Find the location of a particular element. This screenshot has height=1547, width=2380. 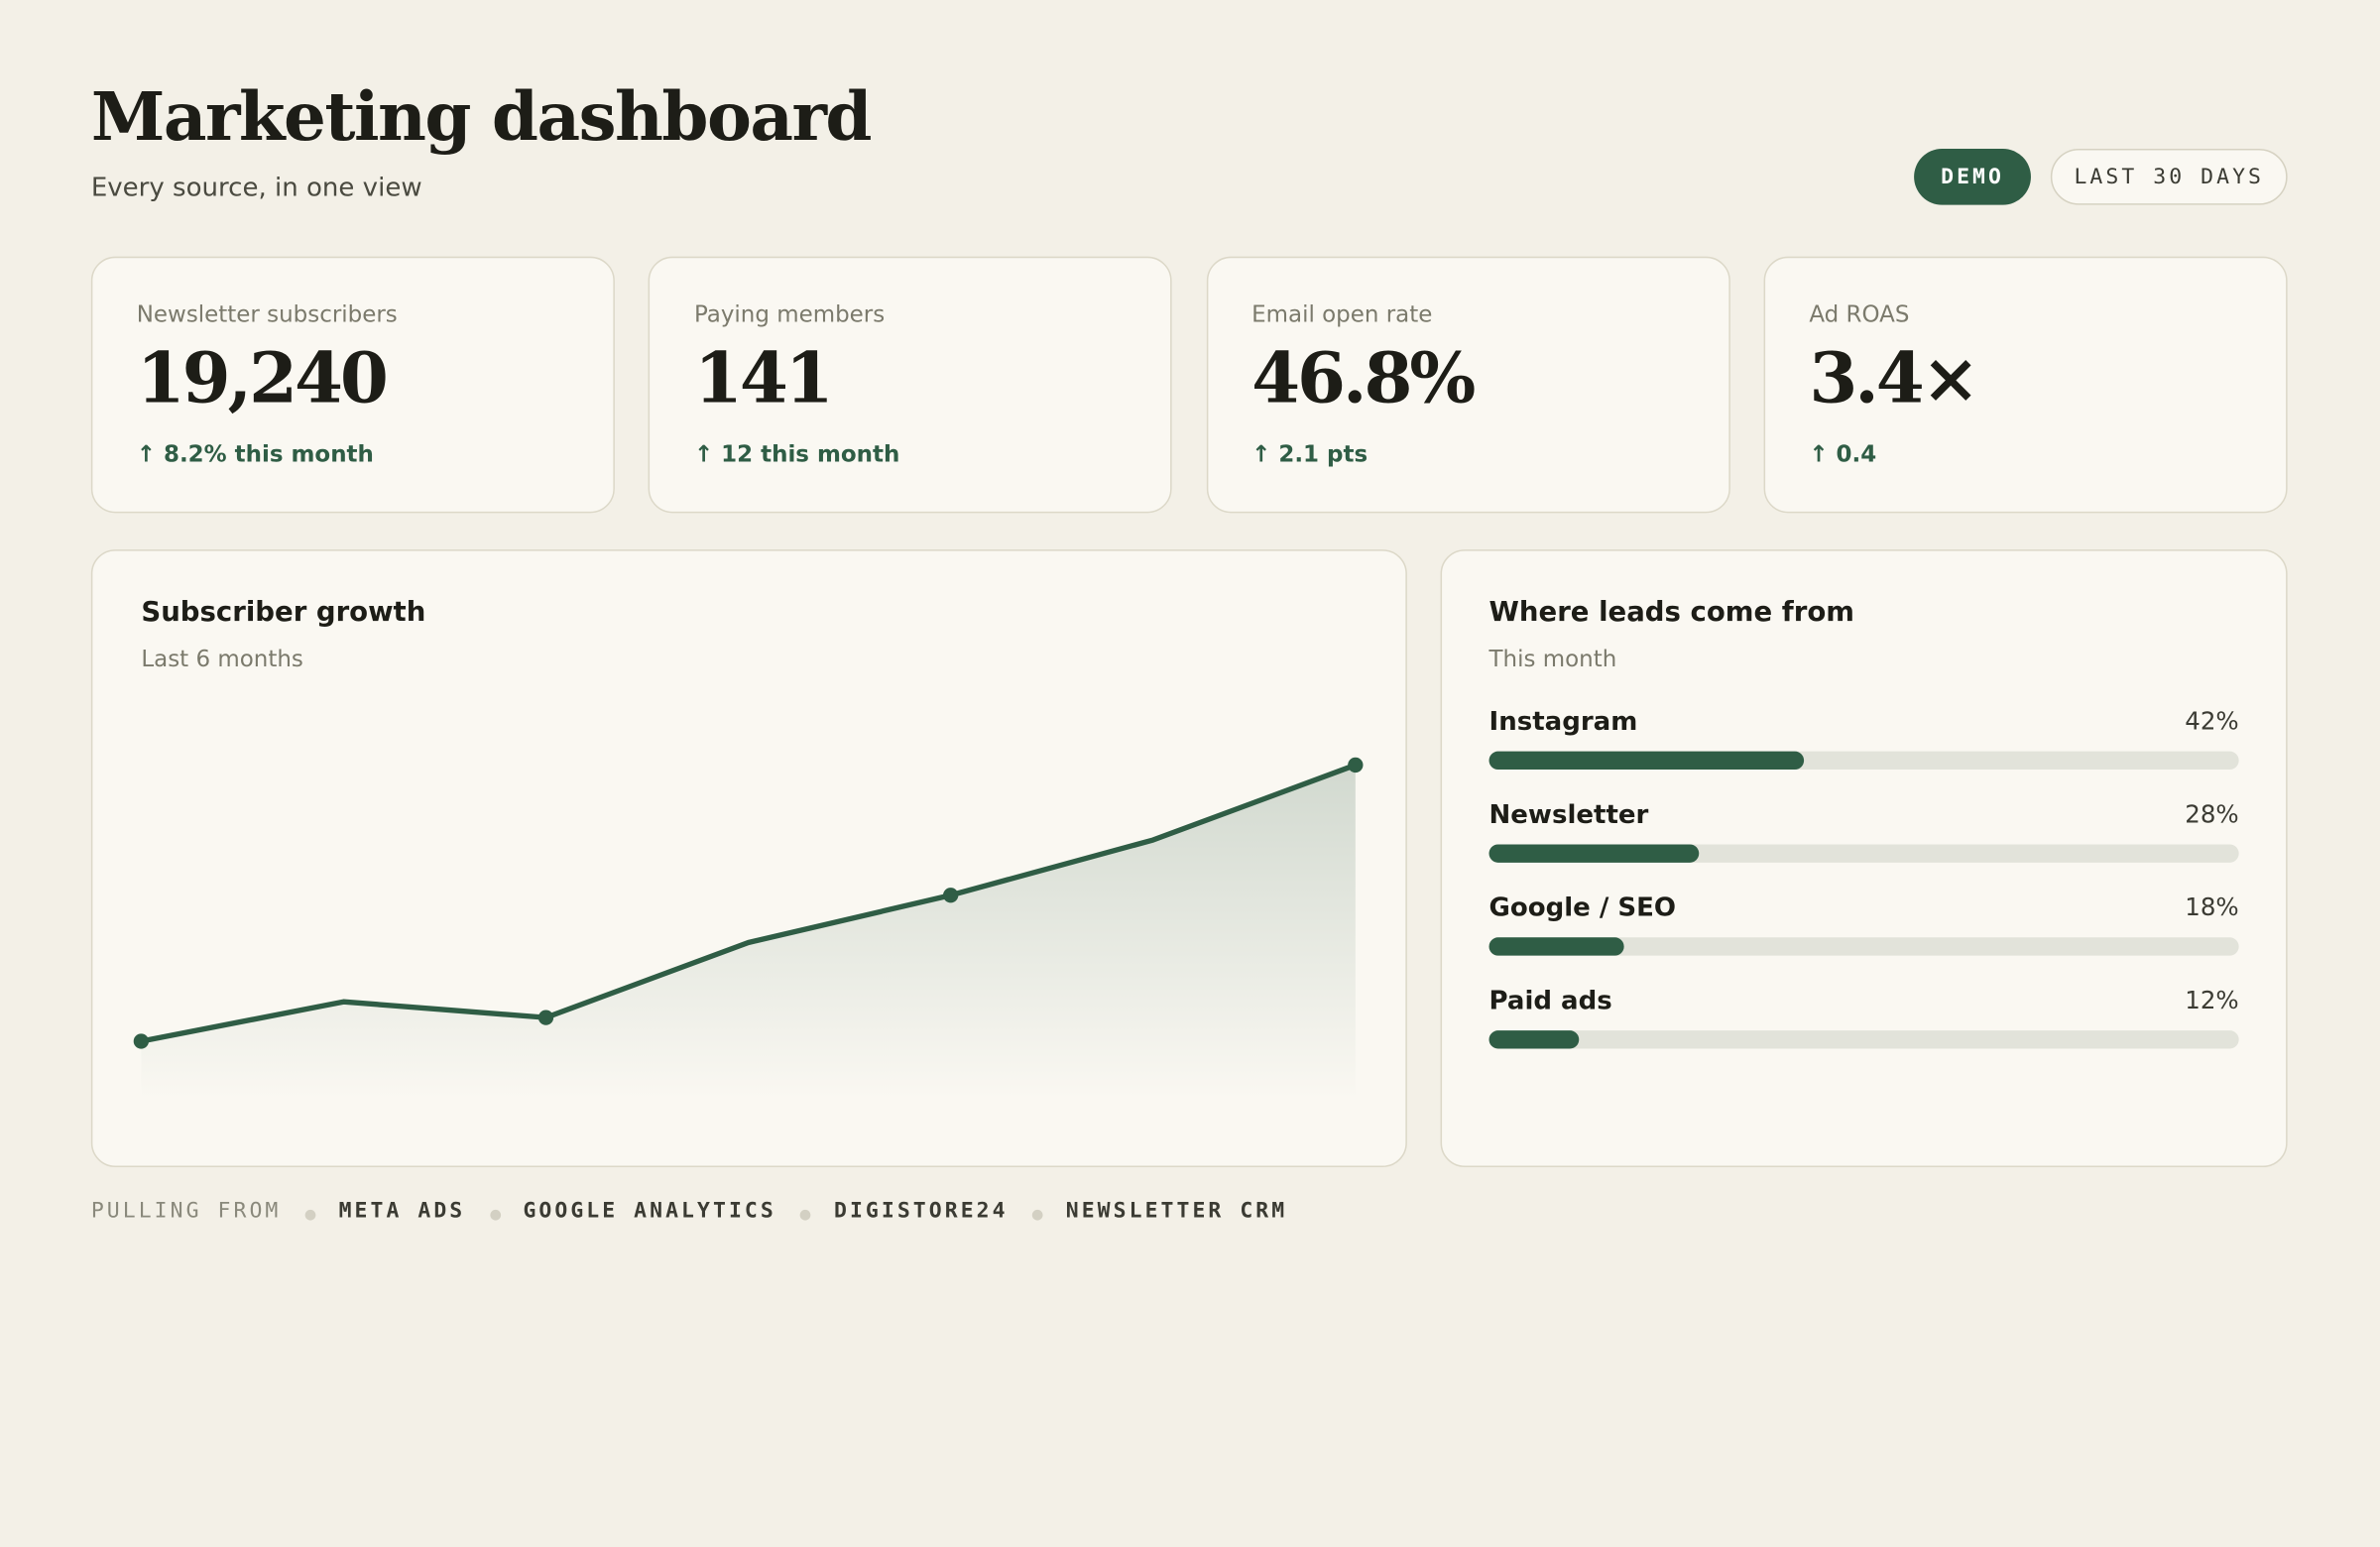

source: META ADS is located at coordinates (402, 1211).